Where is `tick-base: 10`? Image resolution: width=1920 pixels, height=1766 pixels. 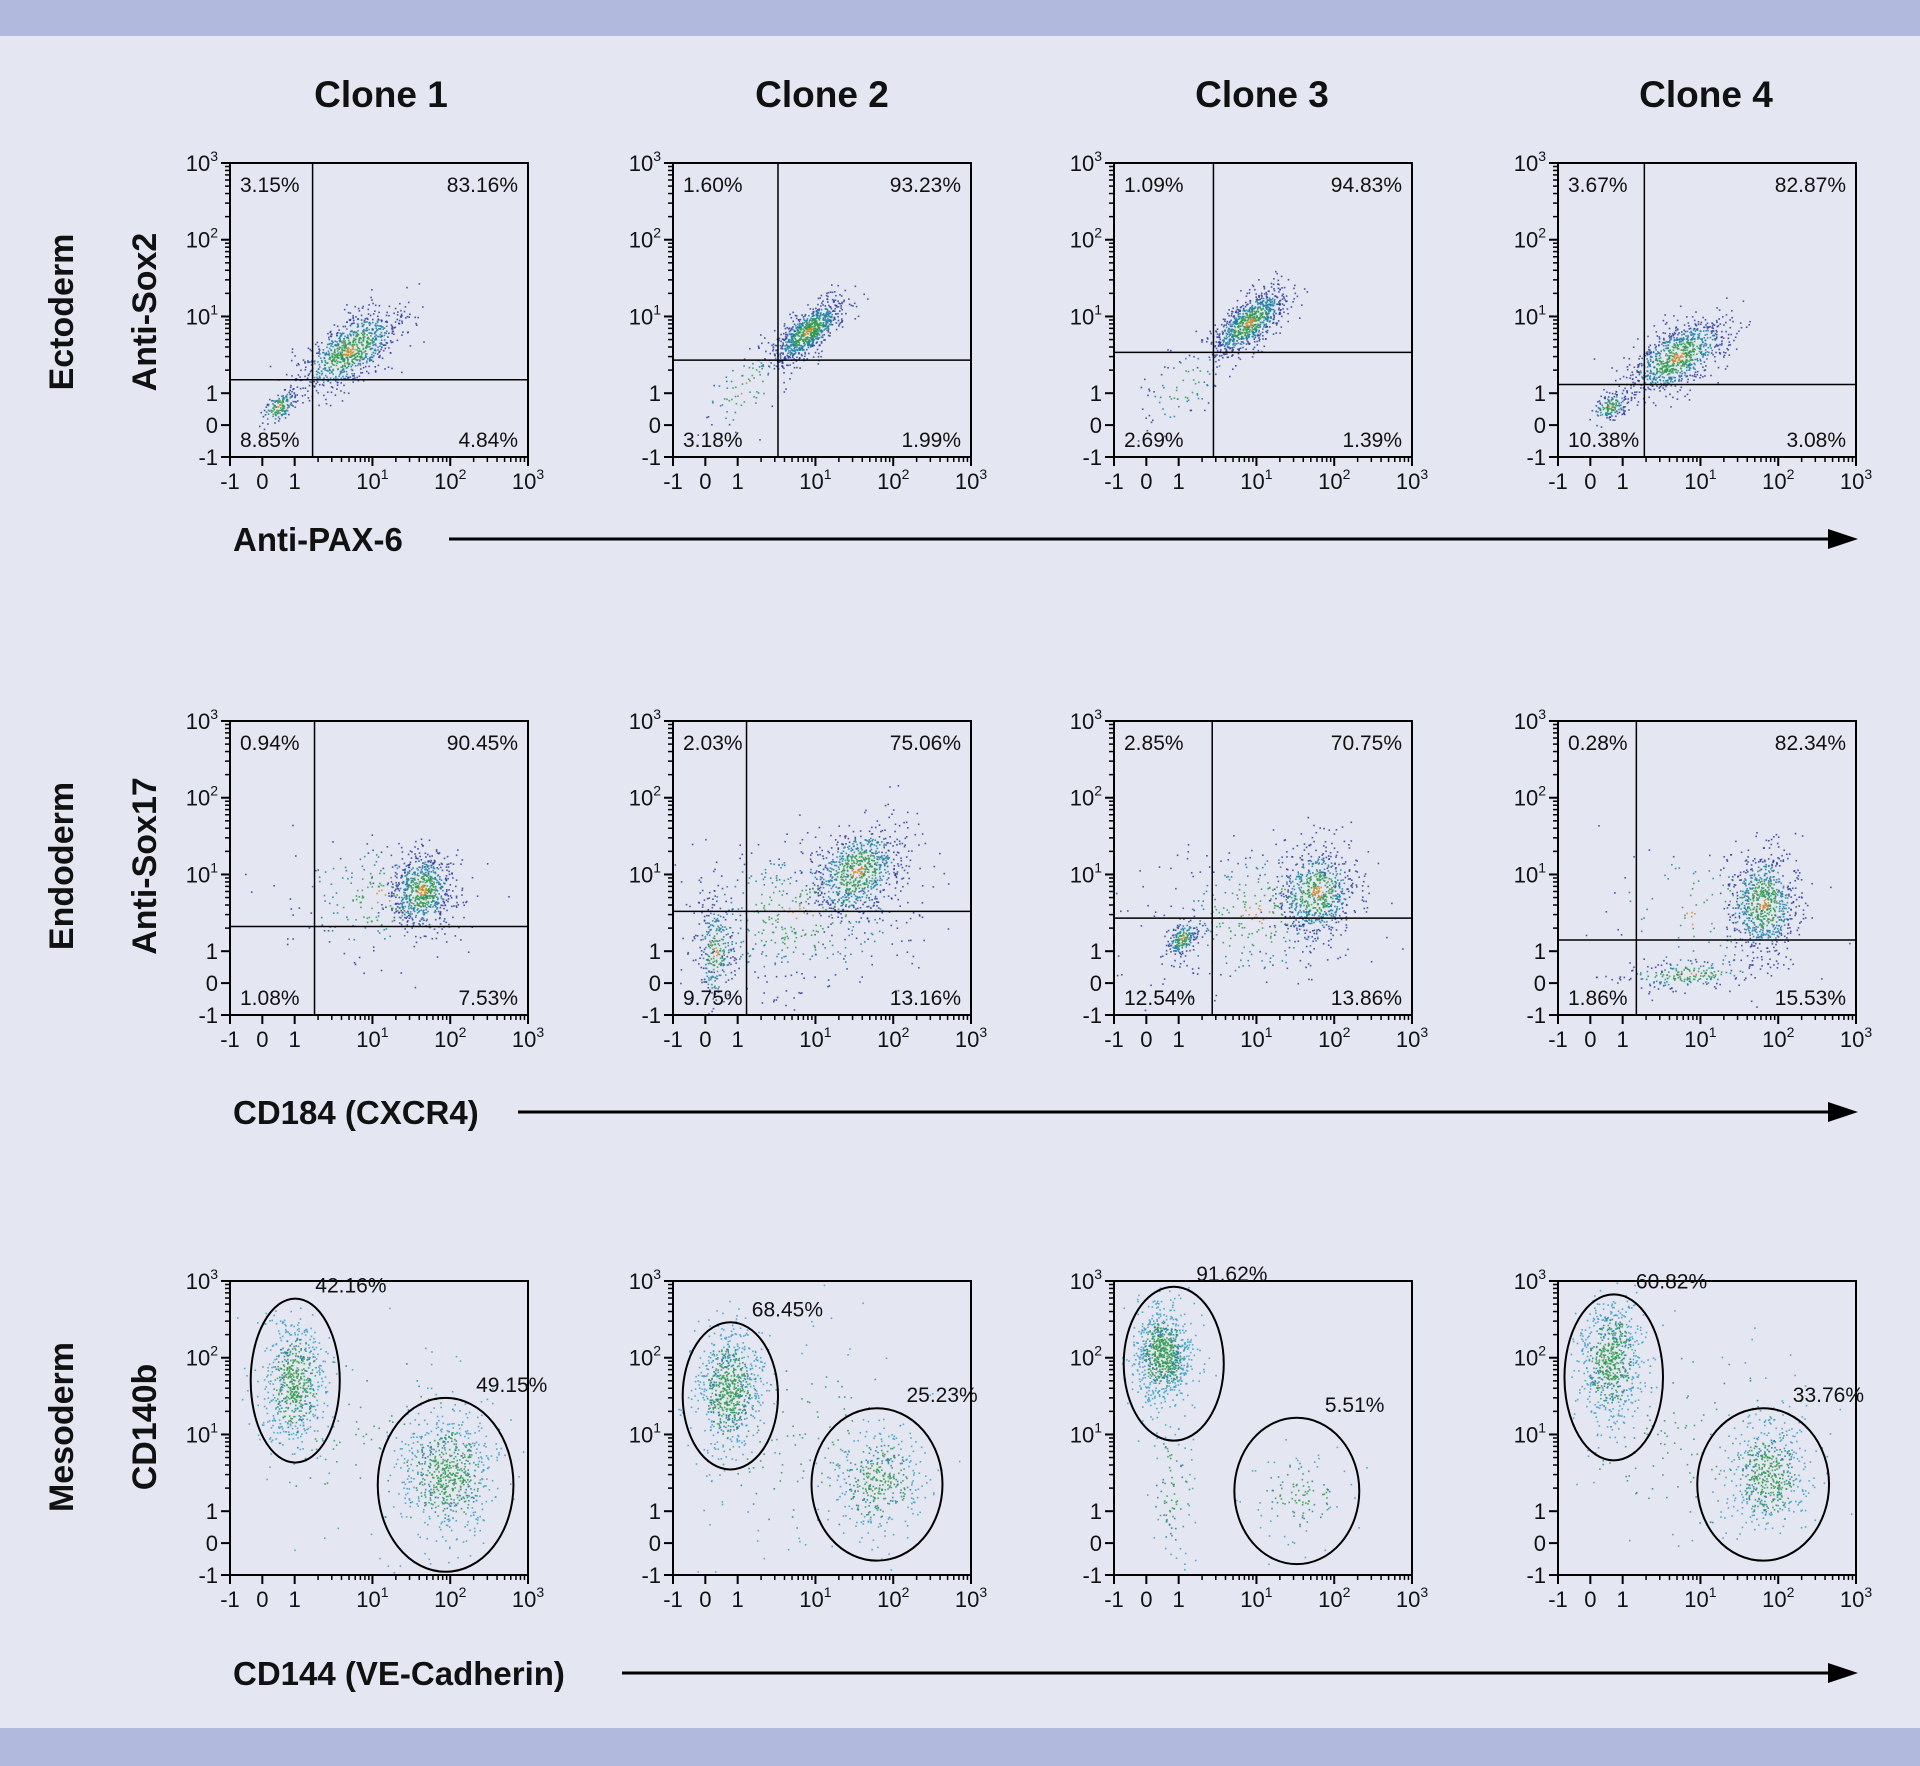
tick-base: 10 is located at coordinates (1852, 481).